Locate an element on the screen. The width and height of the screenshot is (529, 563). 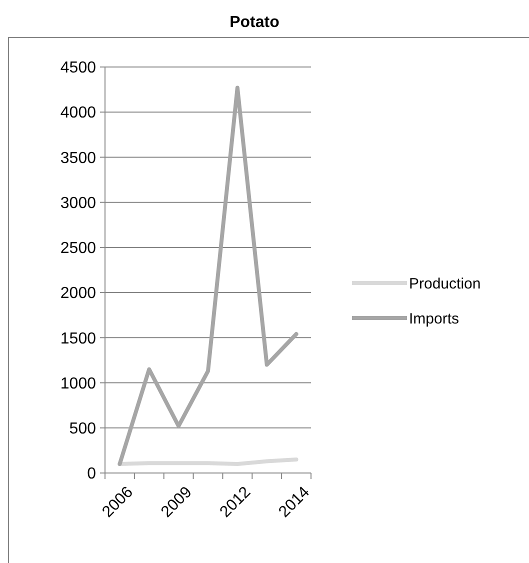
y-tick-label: 500 is located at coordinates (82, 429).